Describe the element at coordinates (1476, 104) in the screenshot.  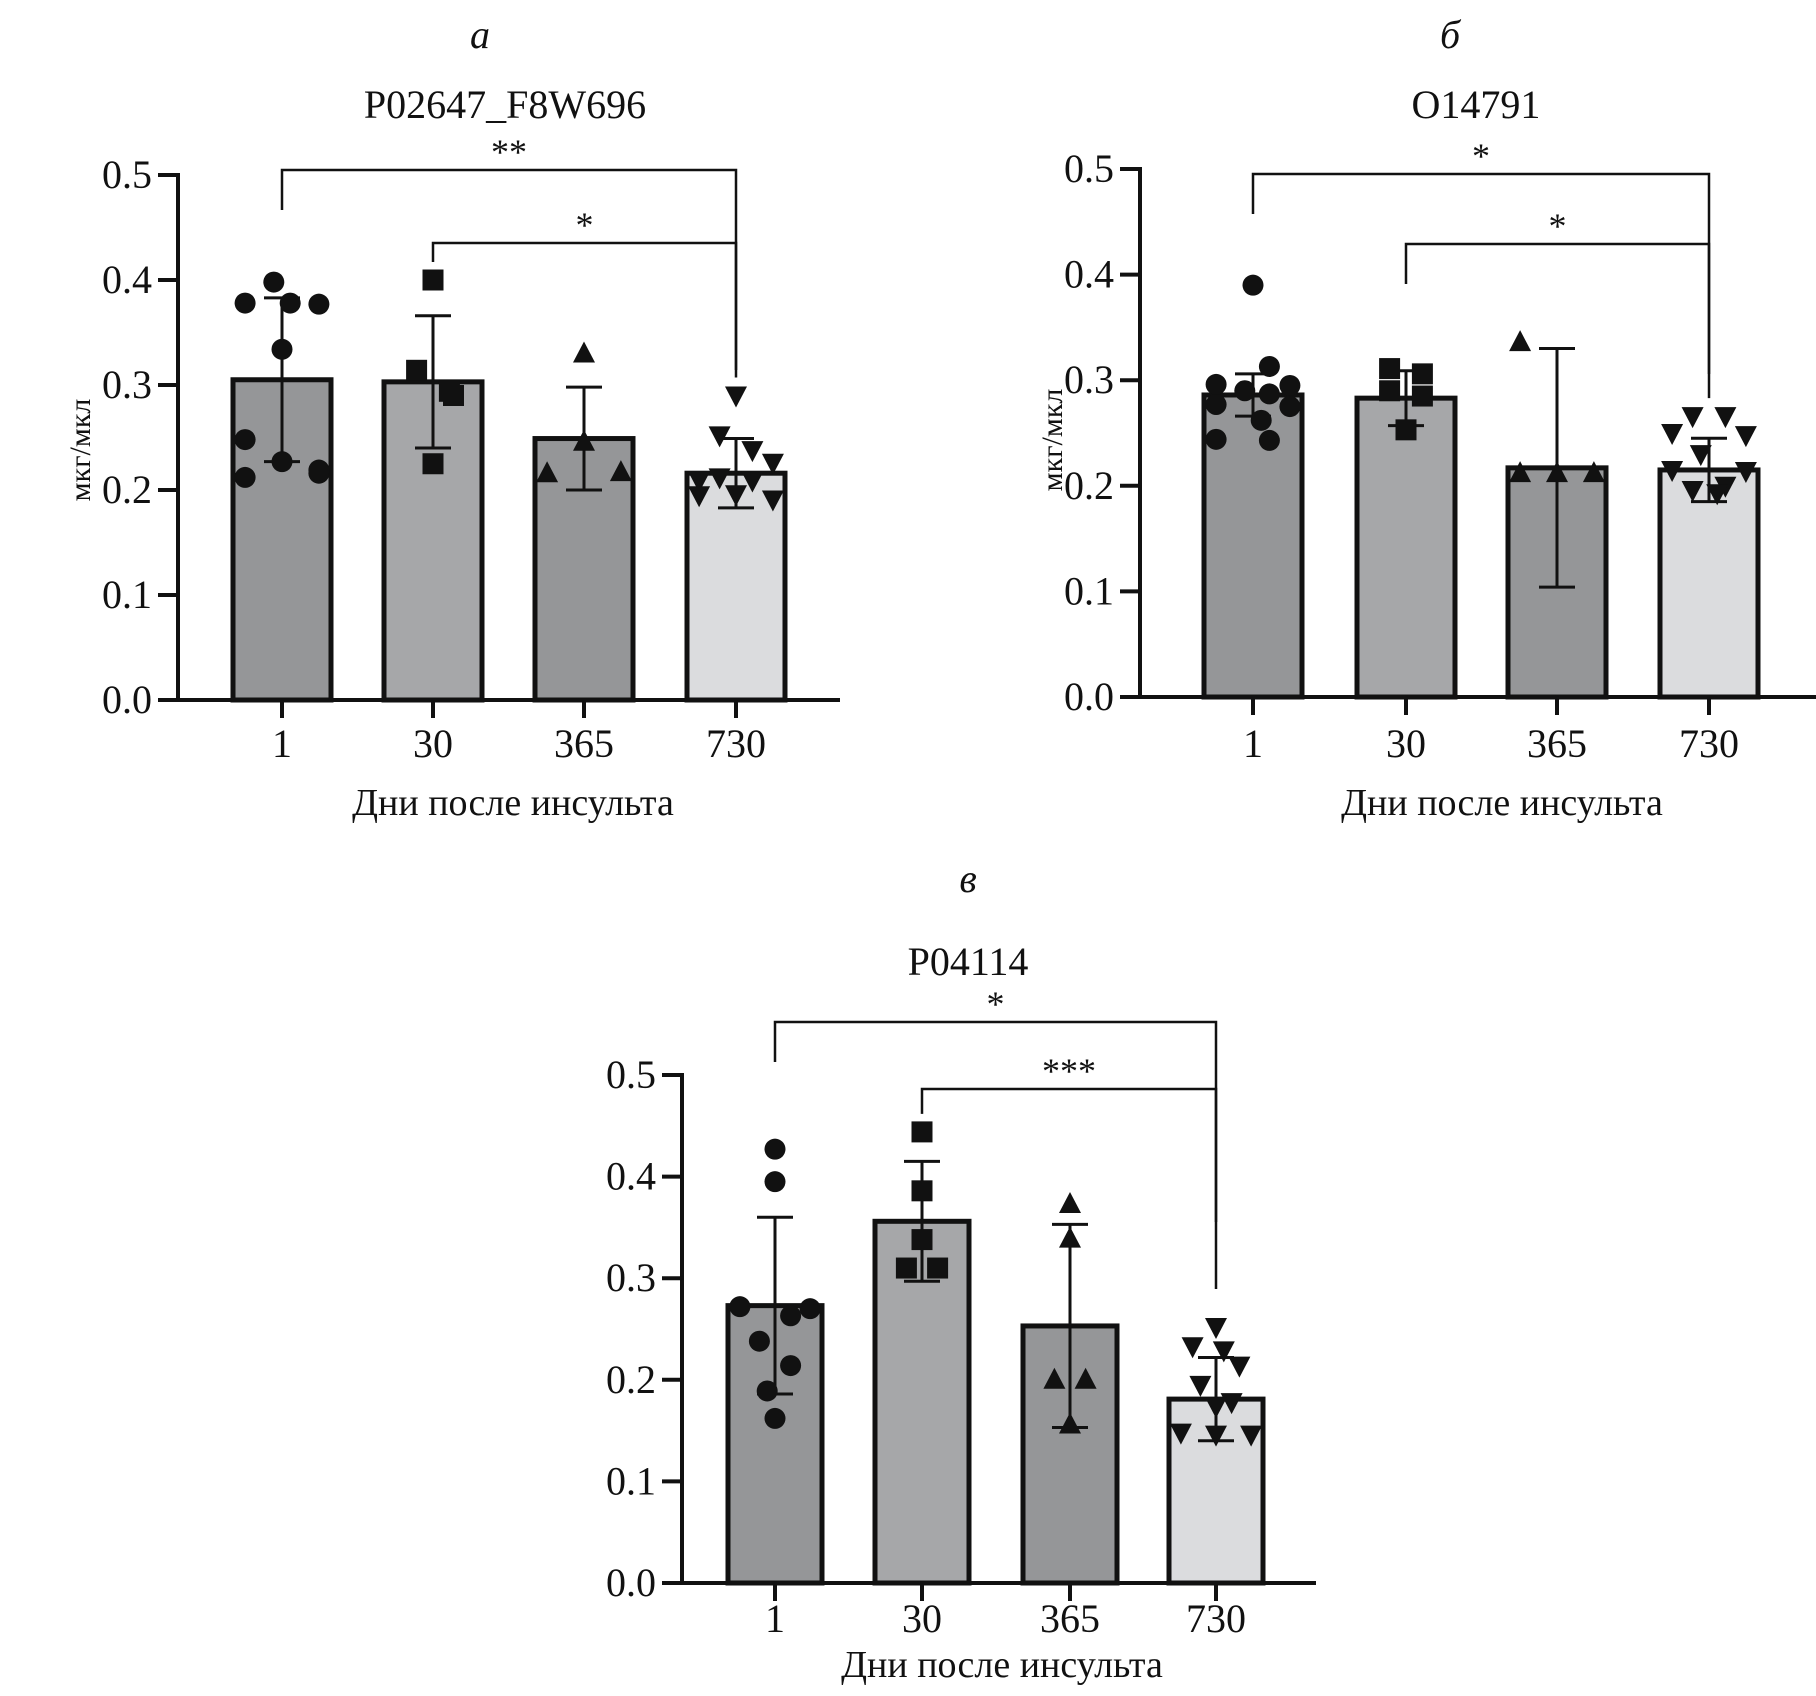
I see `chart-title: O14791` at that location.